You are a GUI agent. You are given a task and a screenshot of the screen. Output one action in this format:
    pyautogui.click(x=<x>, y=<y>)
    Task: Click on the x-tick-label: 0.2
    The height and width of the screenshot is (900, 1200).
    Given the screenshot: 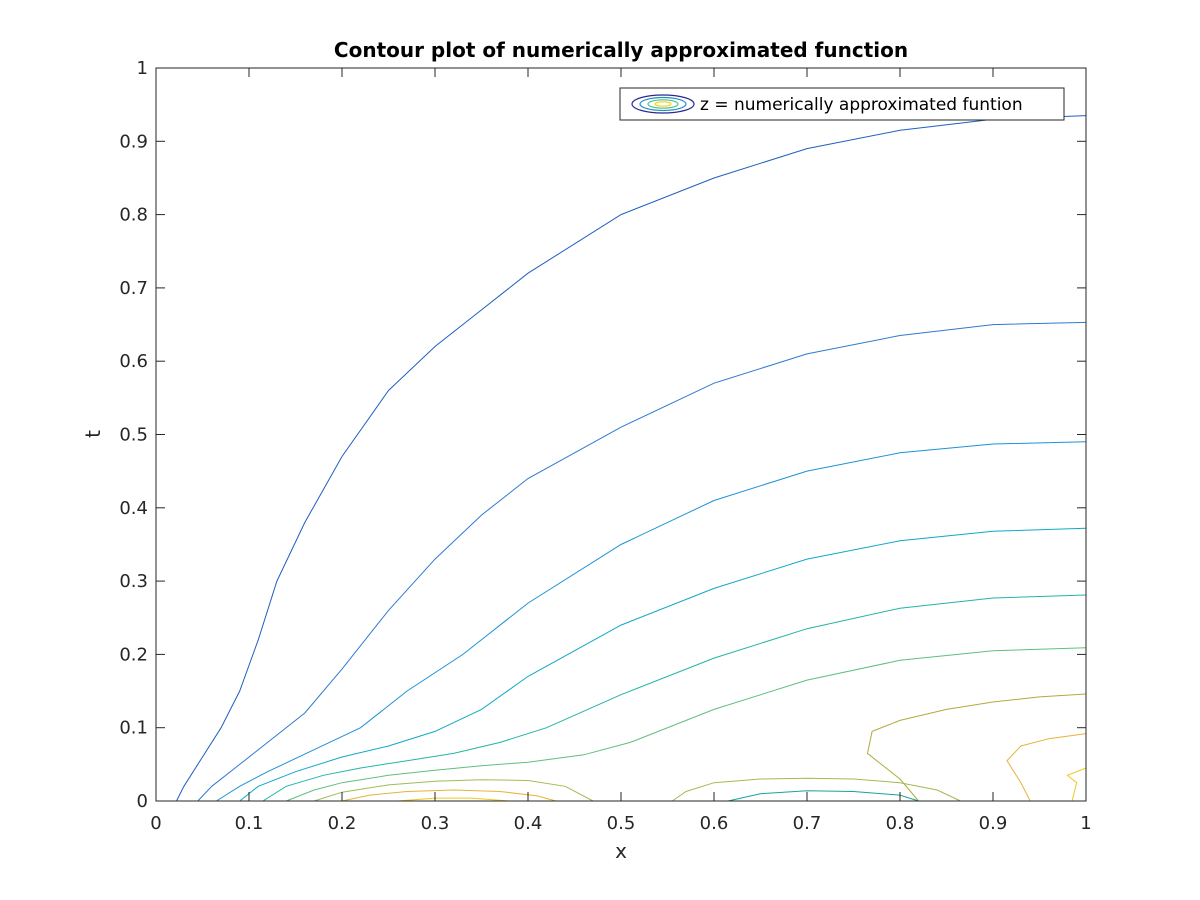 What is the action you would take?
    pyautogui.click(x=342, y=823)
    